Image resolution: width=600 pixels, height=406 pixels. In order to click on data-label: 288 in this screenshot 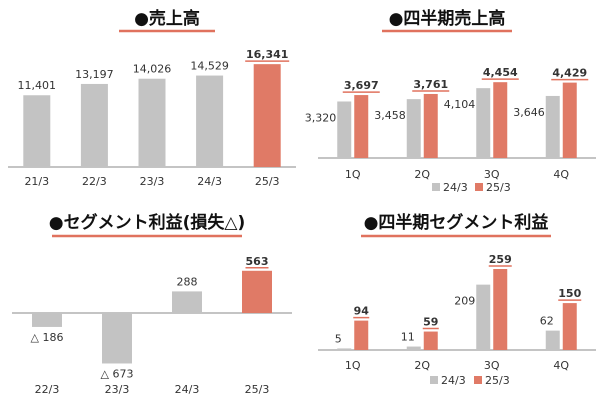, I will do `click(187, 281)`.